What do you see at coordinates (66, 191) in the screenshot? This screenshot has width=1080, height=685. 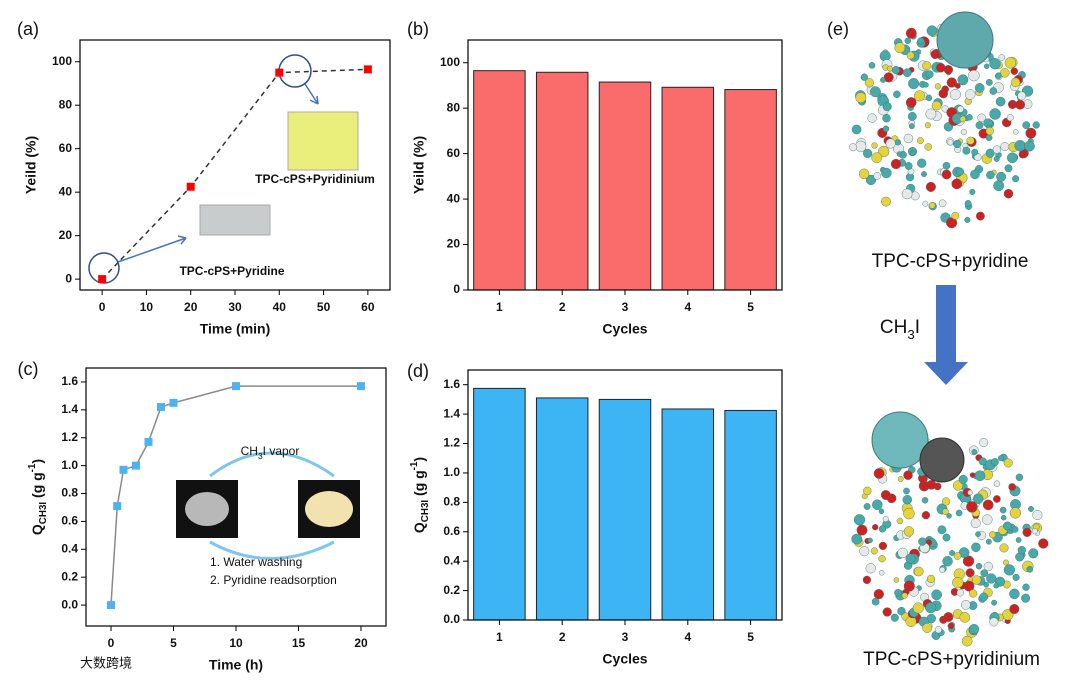 I see `y-tick-label: 40` at bounding box center [66, 191].